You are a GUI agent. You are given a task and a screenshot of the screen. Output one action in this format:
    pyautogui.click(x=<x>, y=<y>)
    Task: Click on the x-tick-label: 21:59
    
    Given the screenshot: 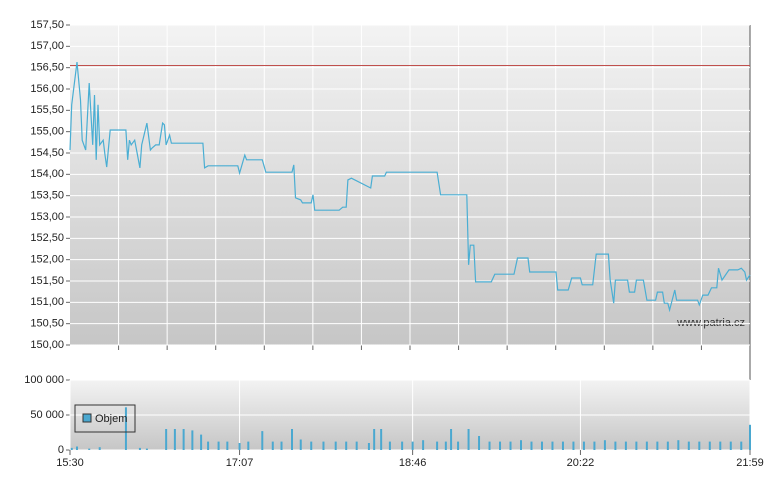 What is the action you would take?
    pyautogui.click(x=750, y=463)
    